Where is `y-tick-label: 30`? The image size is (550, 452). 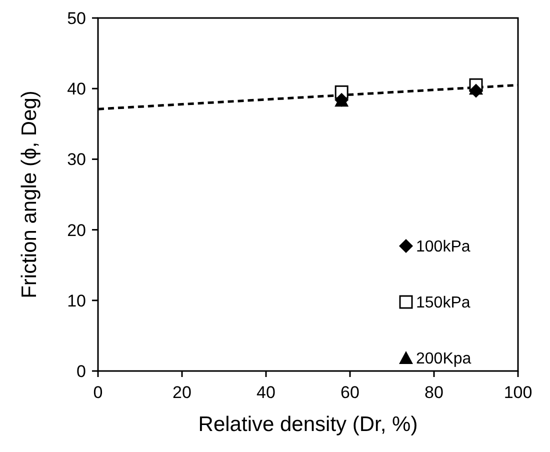
y-tick-label: 30 is located at coordinates (76, 160).